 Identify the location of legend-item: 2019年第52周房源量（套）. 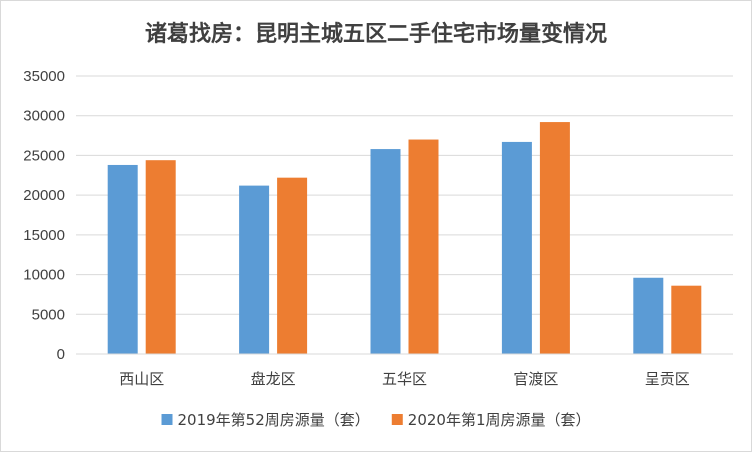
(265, 420).